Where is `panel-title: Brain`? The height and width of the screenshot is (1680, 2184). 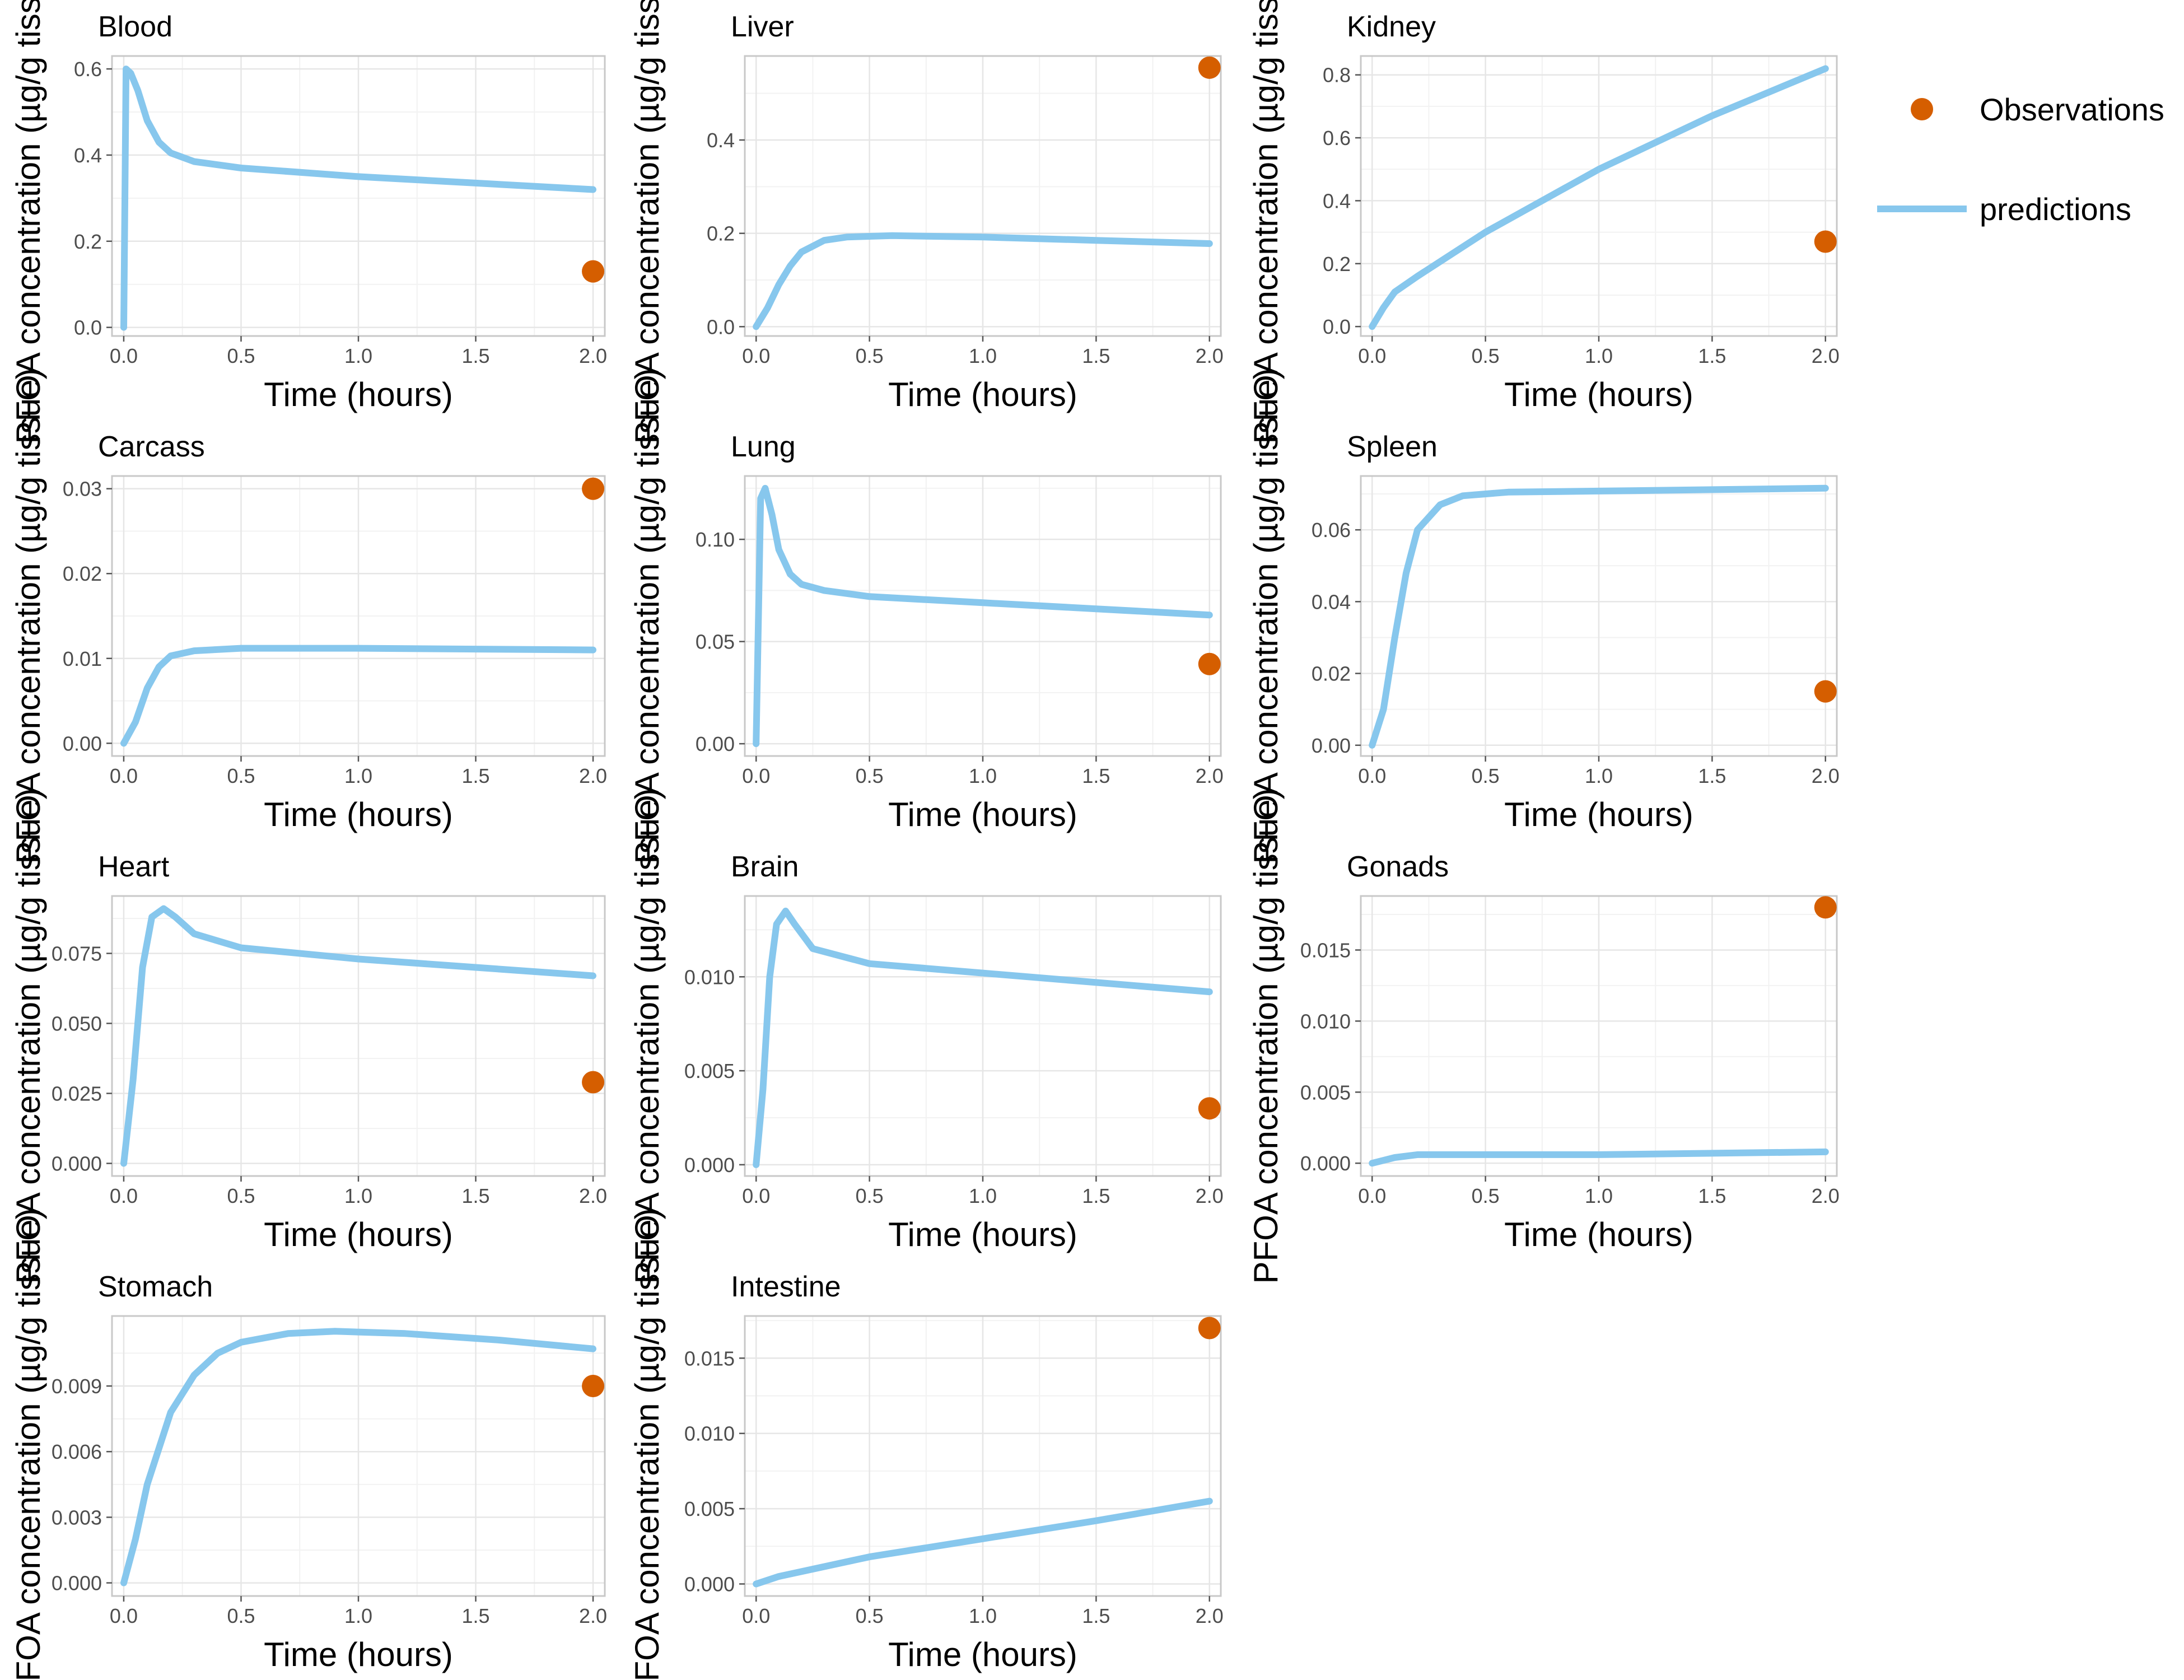
panel-title: Brain is located at coordinates (765, 867).